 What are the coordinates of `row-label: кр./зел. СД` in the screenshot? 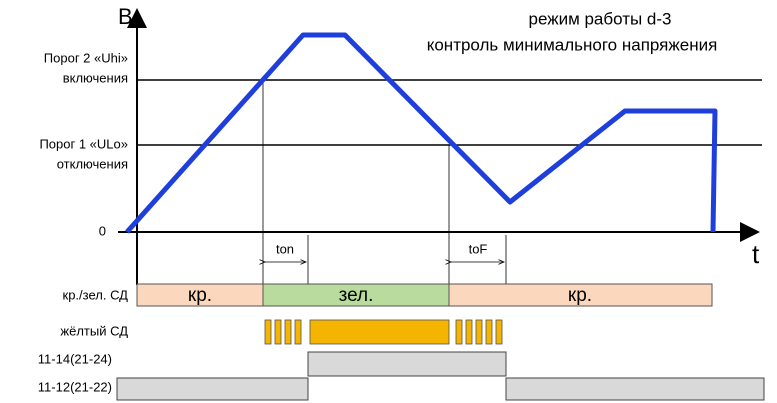 It's located at (96, 294).